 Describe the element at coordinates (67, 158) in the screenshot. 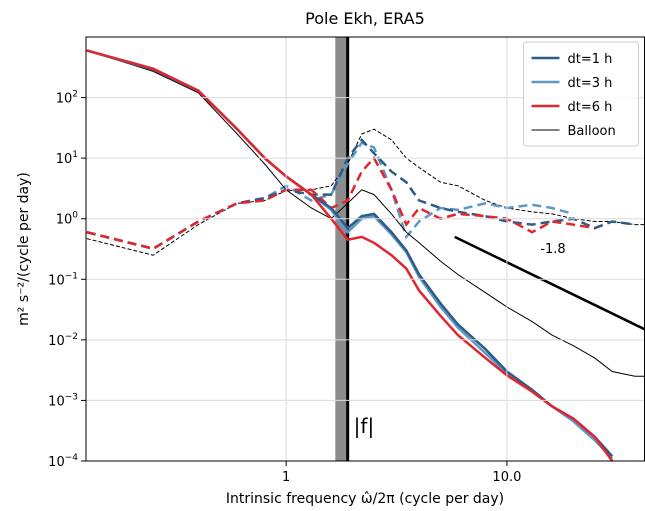

I see `y-tick-label: 10¹` at that location.